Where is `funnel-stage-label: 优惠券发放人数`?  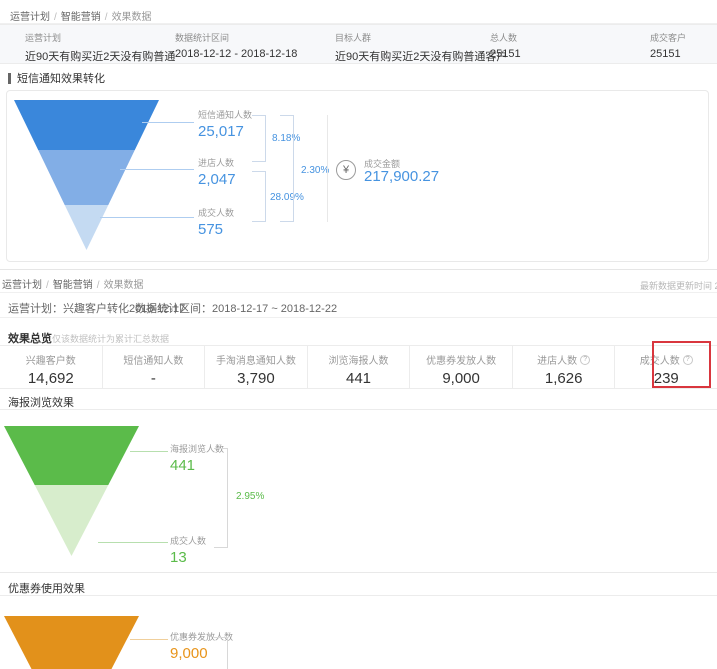
funnel-stage-label: 优惠券发放人数 is located at coordinates (202, 637).